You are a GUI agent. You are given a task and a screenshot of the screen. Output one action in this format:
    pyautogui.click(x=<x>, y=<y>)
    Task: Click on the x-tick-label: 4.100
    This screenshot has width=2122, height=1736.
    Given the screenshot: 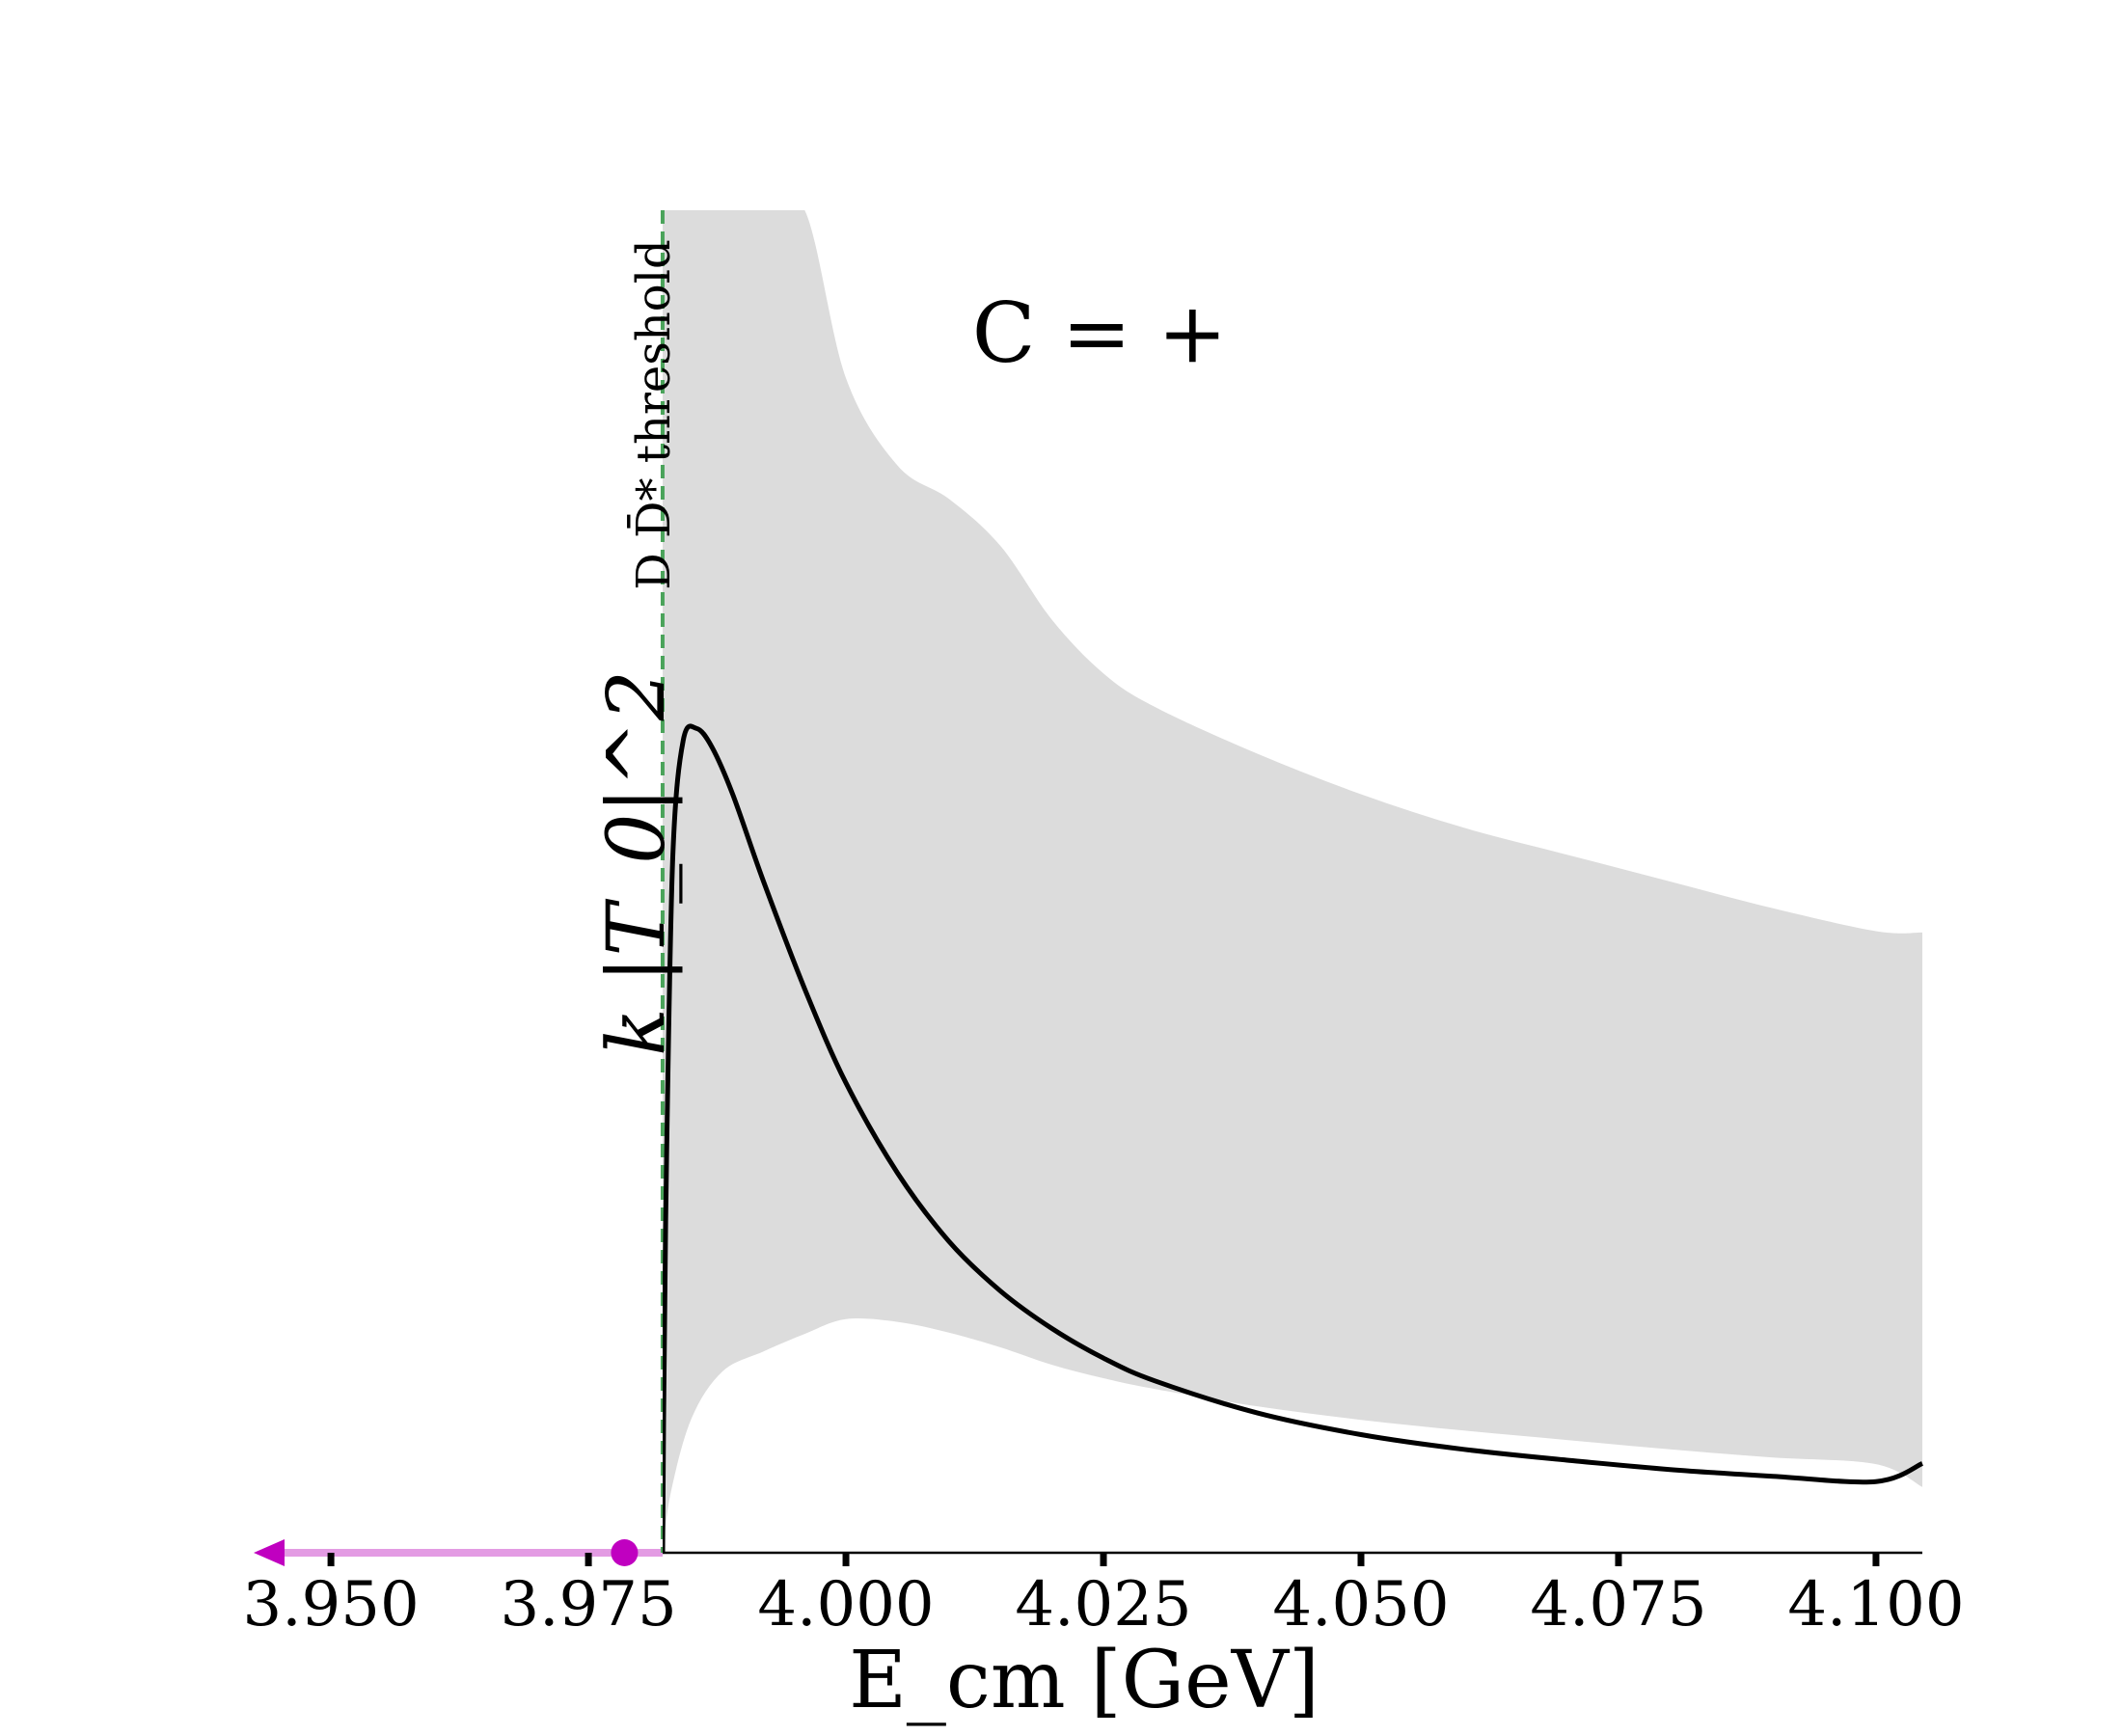 What is the action you would take?
    pyautogui.click(x=1876, y=1605)
    